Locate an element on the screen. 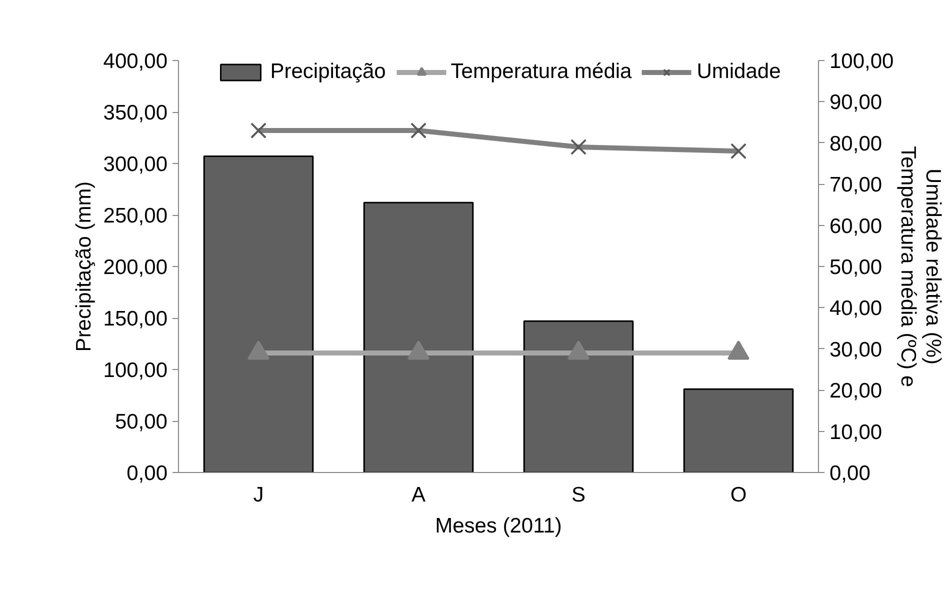  y2-tick-label: 50,00 is located at coordinates (856, 267).